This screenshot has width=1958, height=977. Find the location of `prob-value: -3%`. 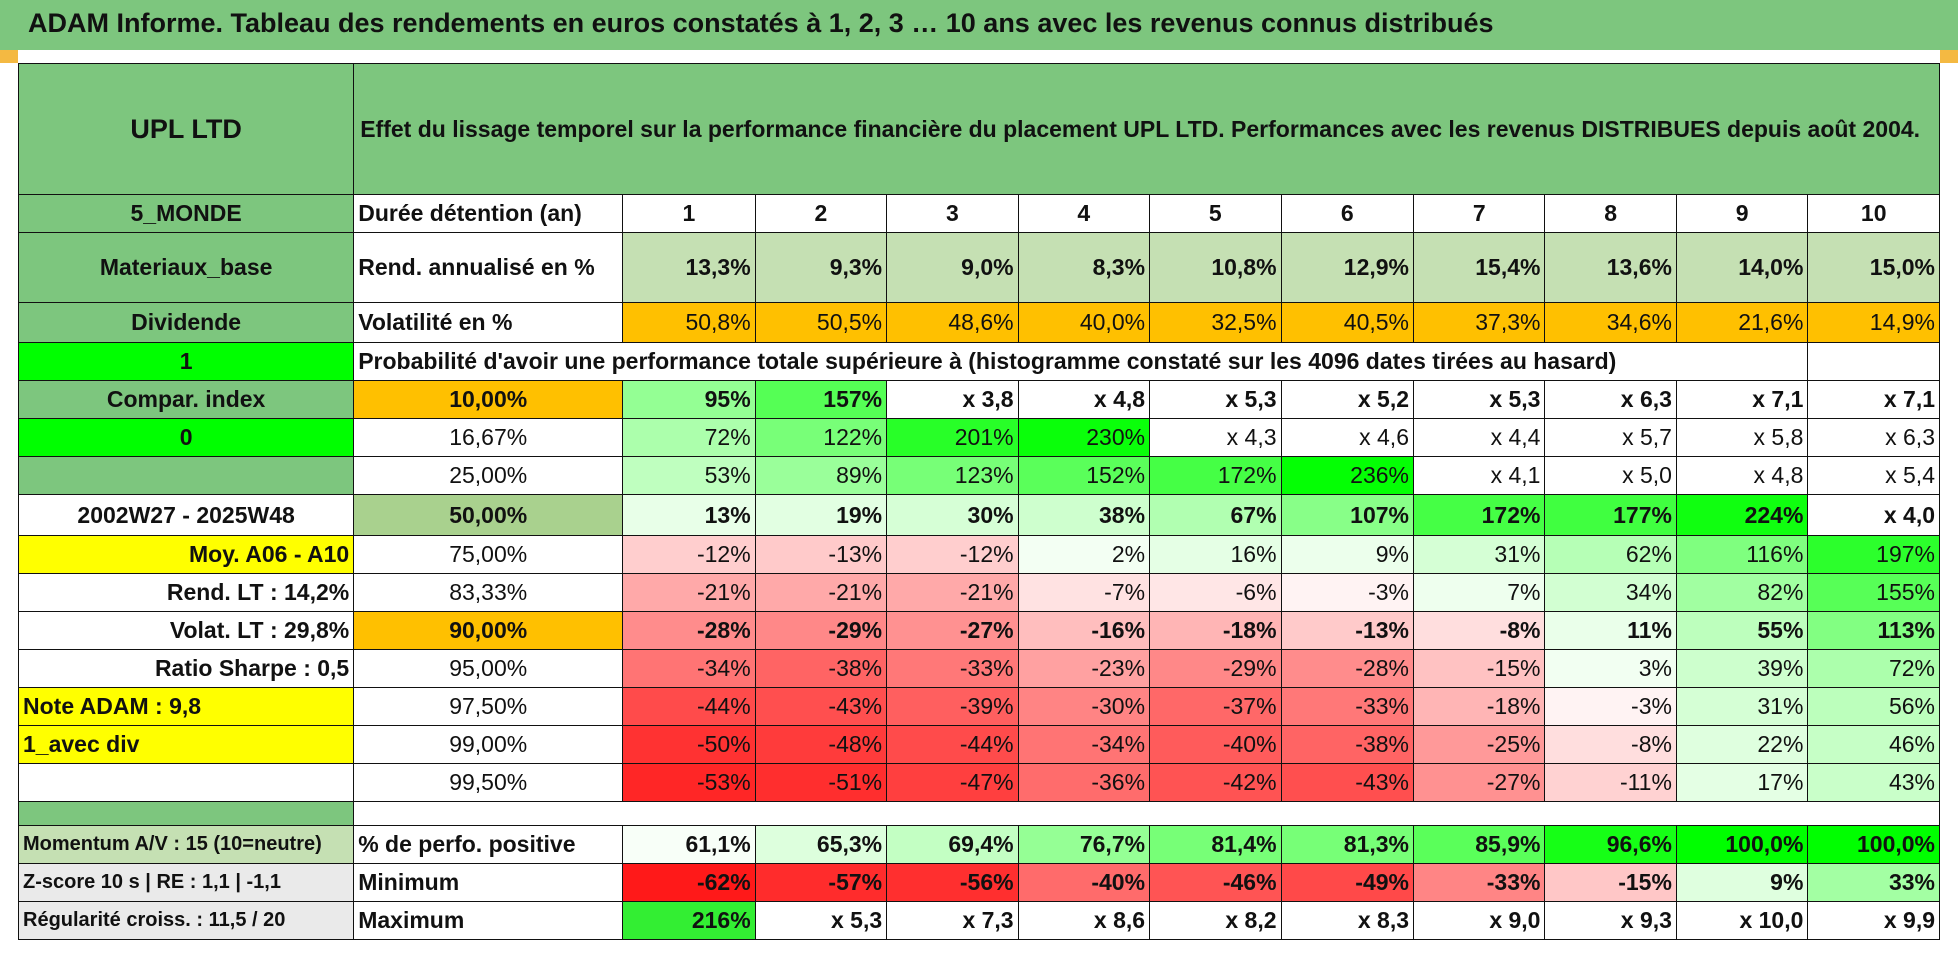

prob-value: -3% is located at coordinates (1610, 706).